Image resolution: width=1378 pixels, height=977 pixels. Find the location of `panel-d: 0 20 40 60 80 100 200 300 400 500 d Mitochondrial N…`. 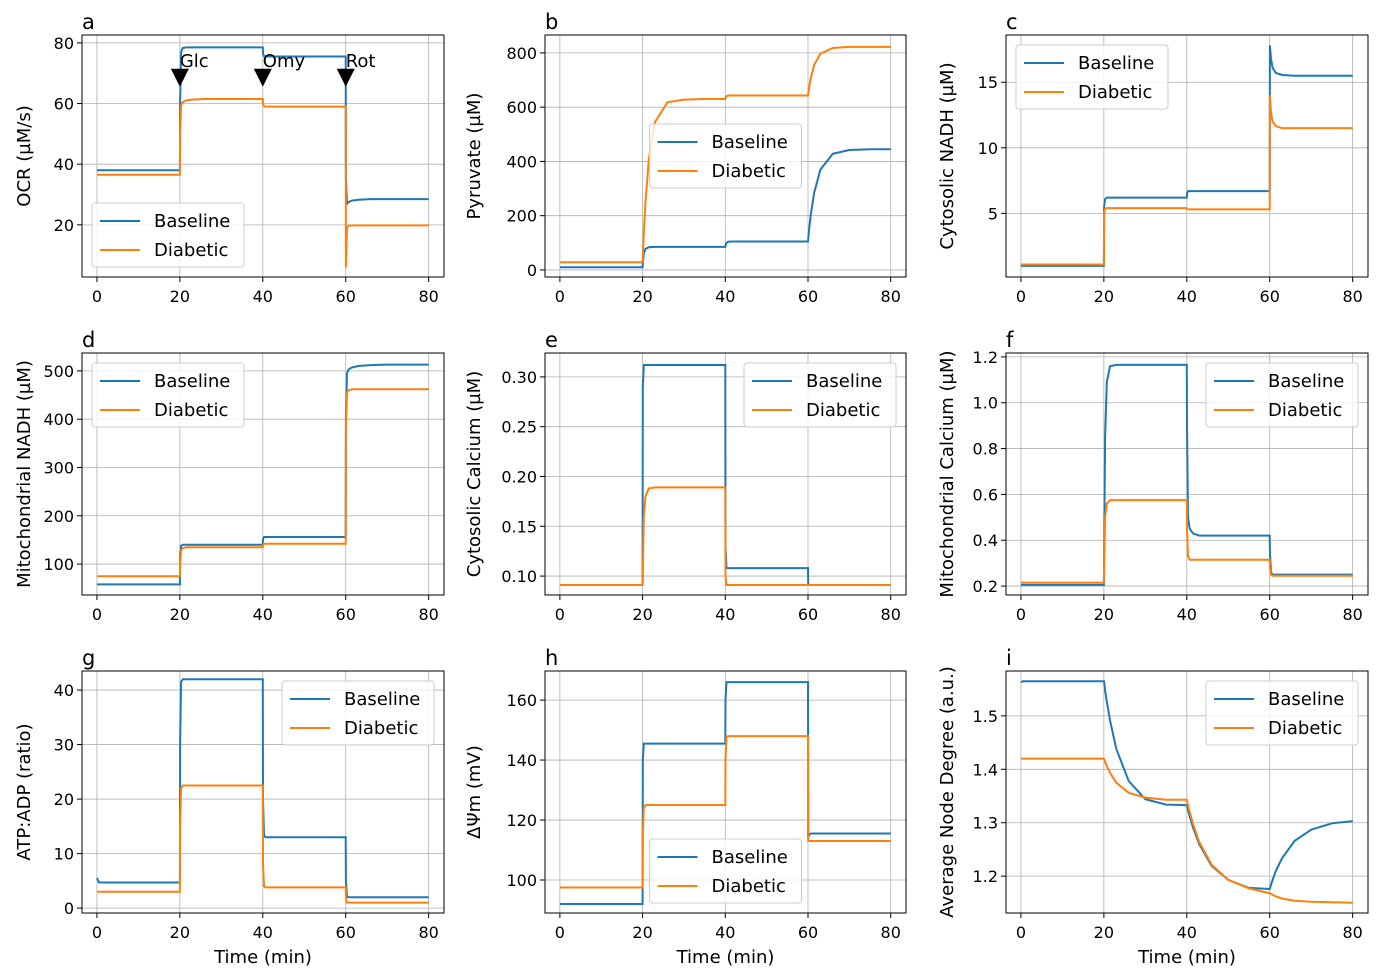

panel-d: 0 20 40 60 80 100 200 300 400 500 d Mitochondrial N… is located at coordinates (229, 476).